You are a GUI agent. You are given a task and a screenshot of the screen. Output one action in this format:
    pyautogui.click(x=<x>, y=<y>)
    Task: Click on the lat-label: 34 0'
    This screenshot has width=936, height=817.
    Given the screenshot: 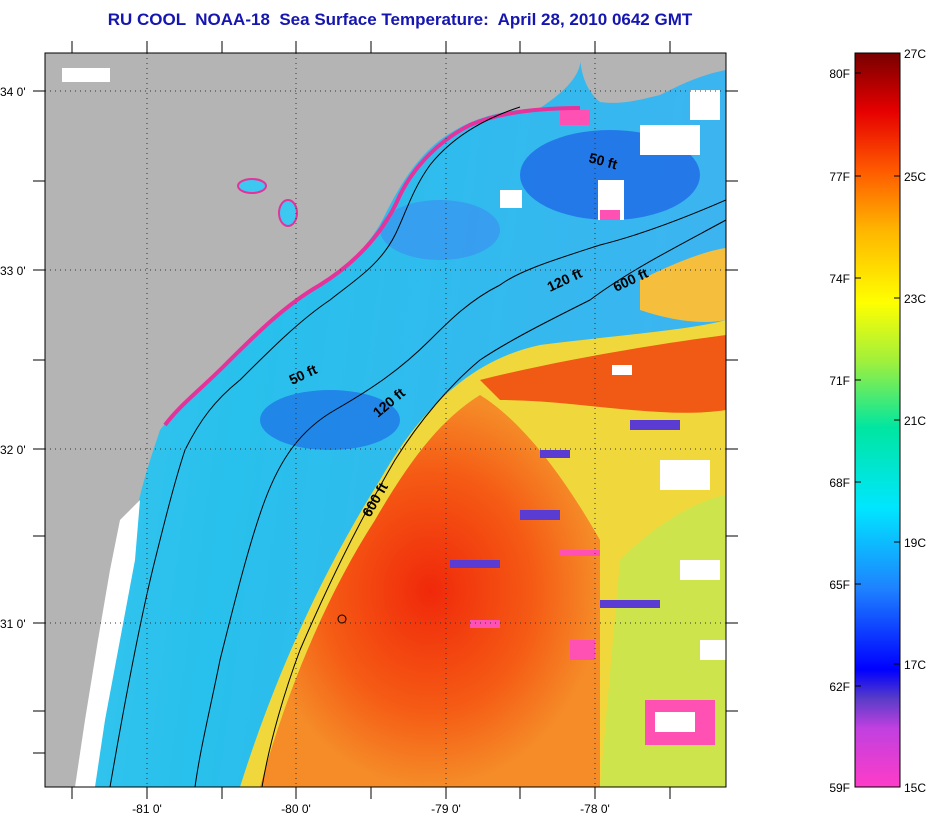 What is the action you would take?
    pyautogui.click(x=13, y=92)
    